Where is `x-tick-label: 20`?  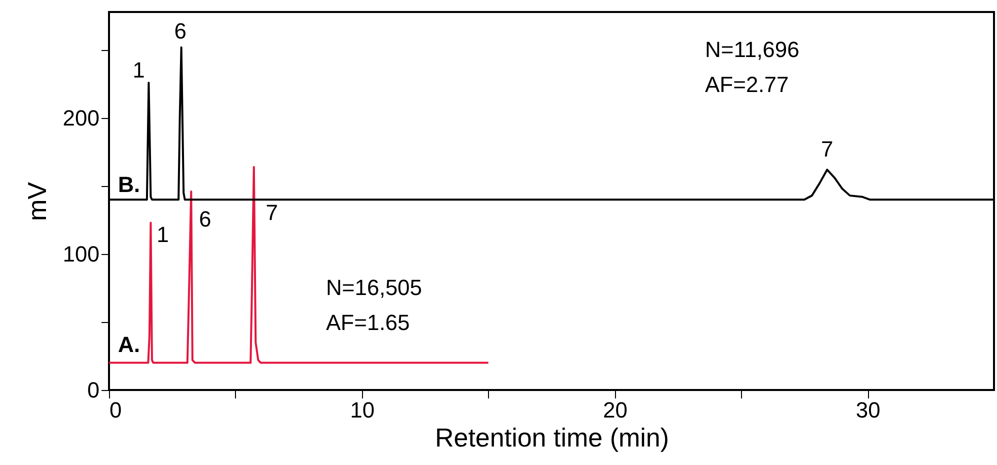 x-tick-label: 20 is located at coordinates (615, 410).